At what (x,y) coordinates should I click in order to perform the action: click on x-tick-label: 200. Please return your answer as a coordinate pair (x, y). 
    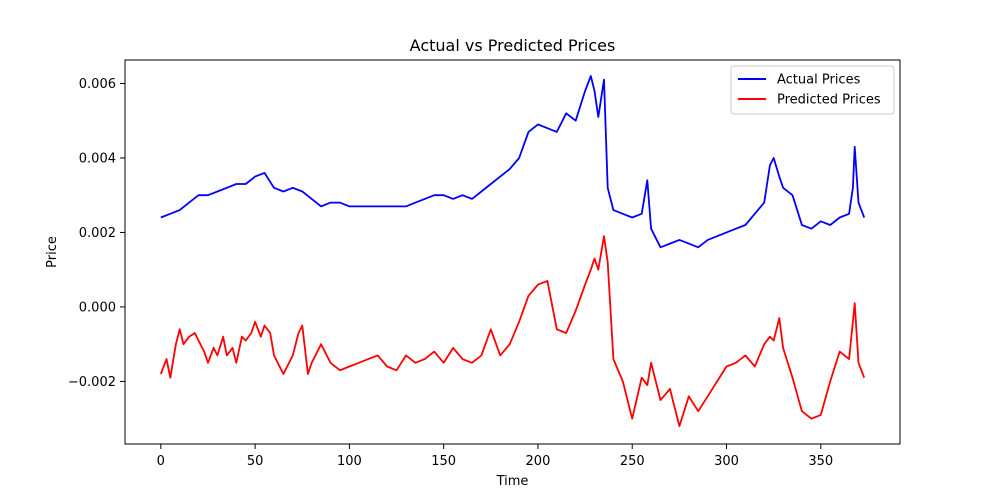
    Looking at the image, I should click on (538, 461).